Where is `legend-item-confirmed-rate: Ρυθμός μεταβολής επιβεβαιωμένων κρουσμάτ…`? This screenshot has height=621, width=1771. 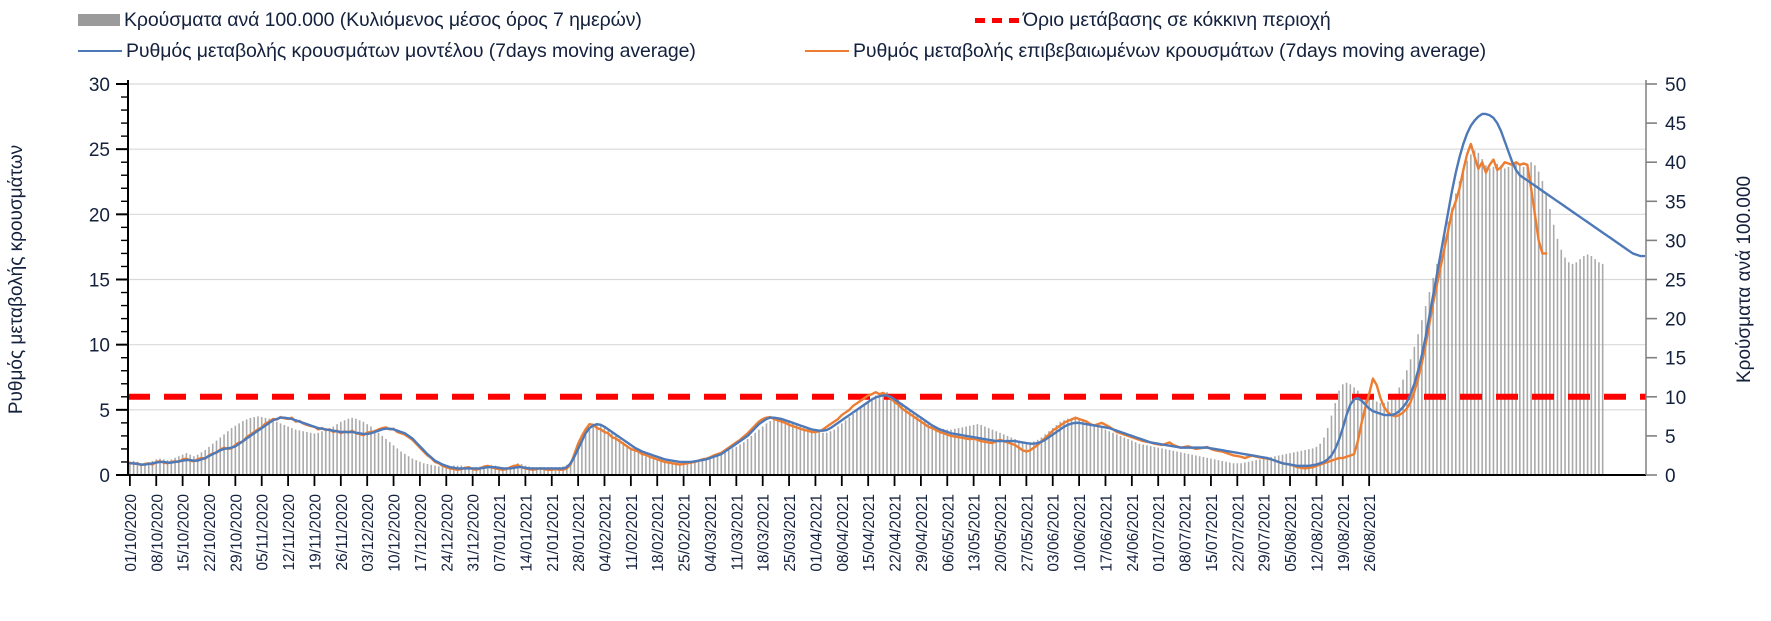 legend-item-confirmed-rate: Ρυθμός μεταβολής επιβεβαιωμένων κρουσμάτ… is located at coordinates (1145, 51).